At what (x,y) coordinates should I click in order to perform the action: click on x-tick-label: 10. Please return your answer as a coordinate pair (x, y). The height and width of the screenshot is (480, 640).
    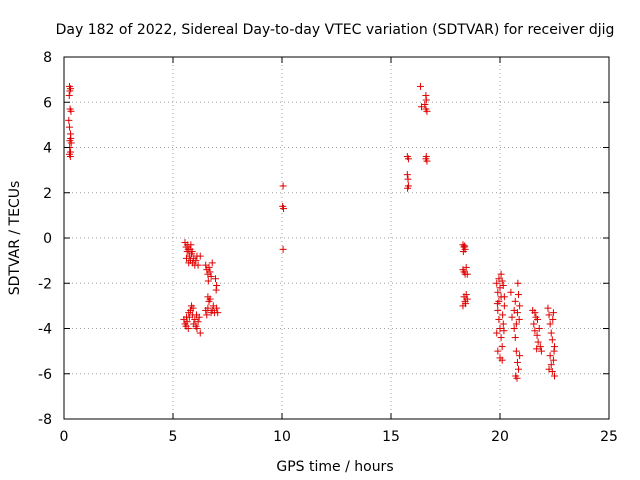
    Looking at the image, I should click on (282, 437).